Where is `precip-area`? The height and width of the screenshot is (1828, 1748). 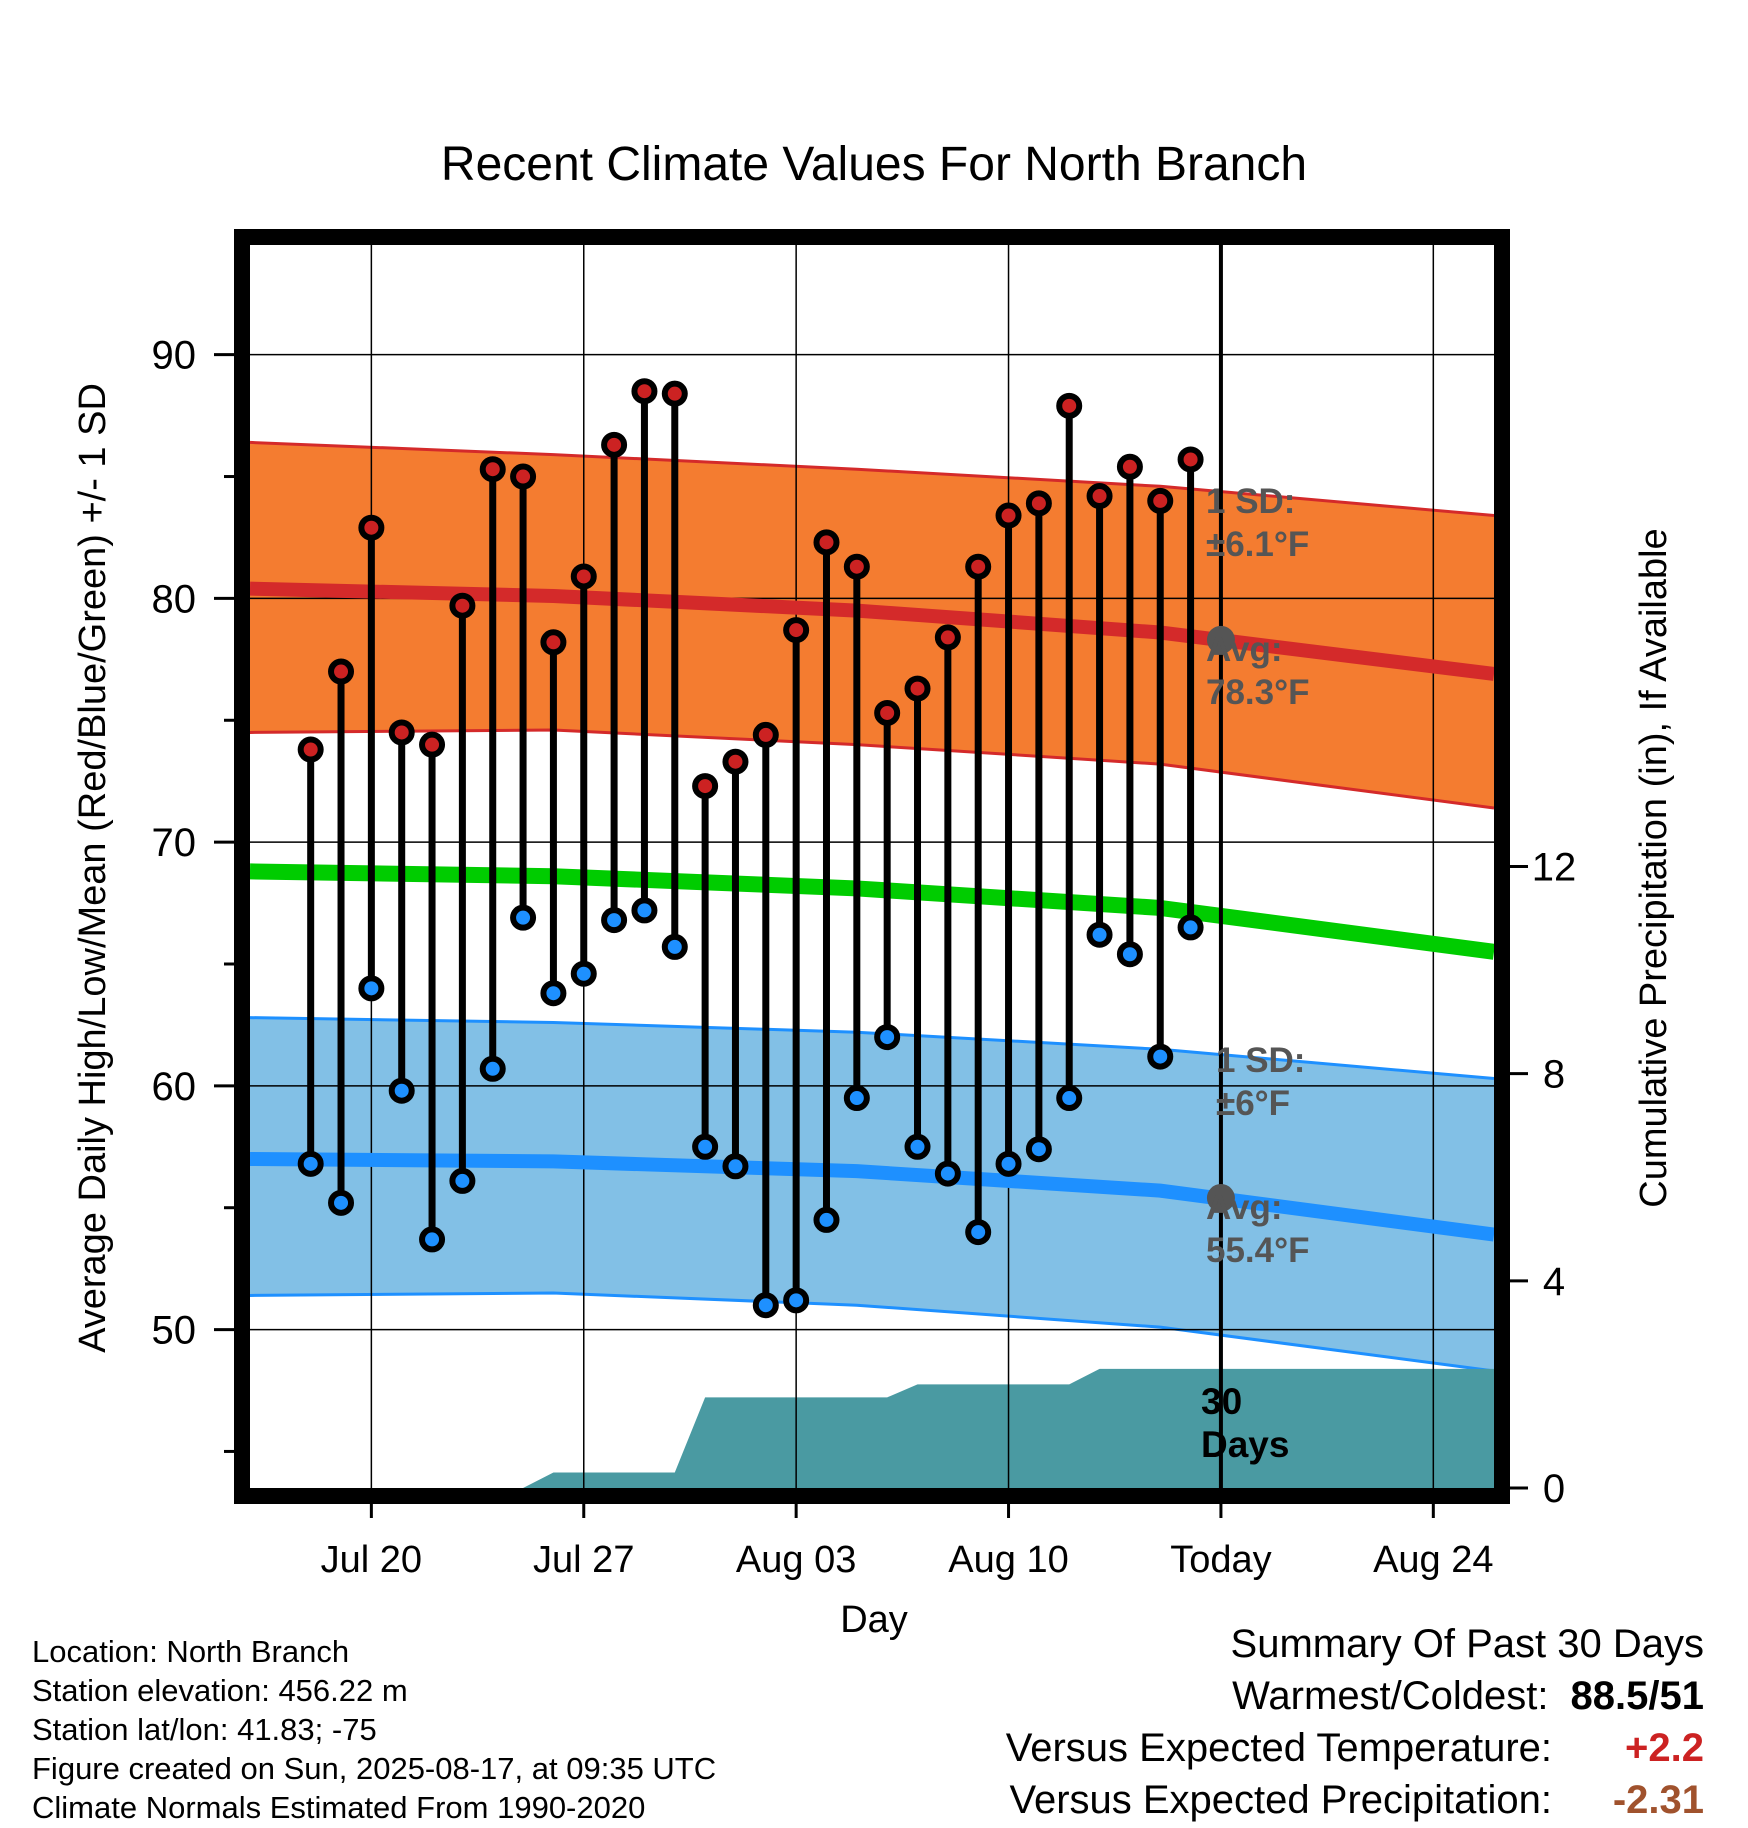 precip-area is located at coordinates (872, 1428).